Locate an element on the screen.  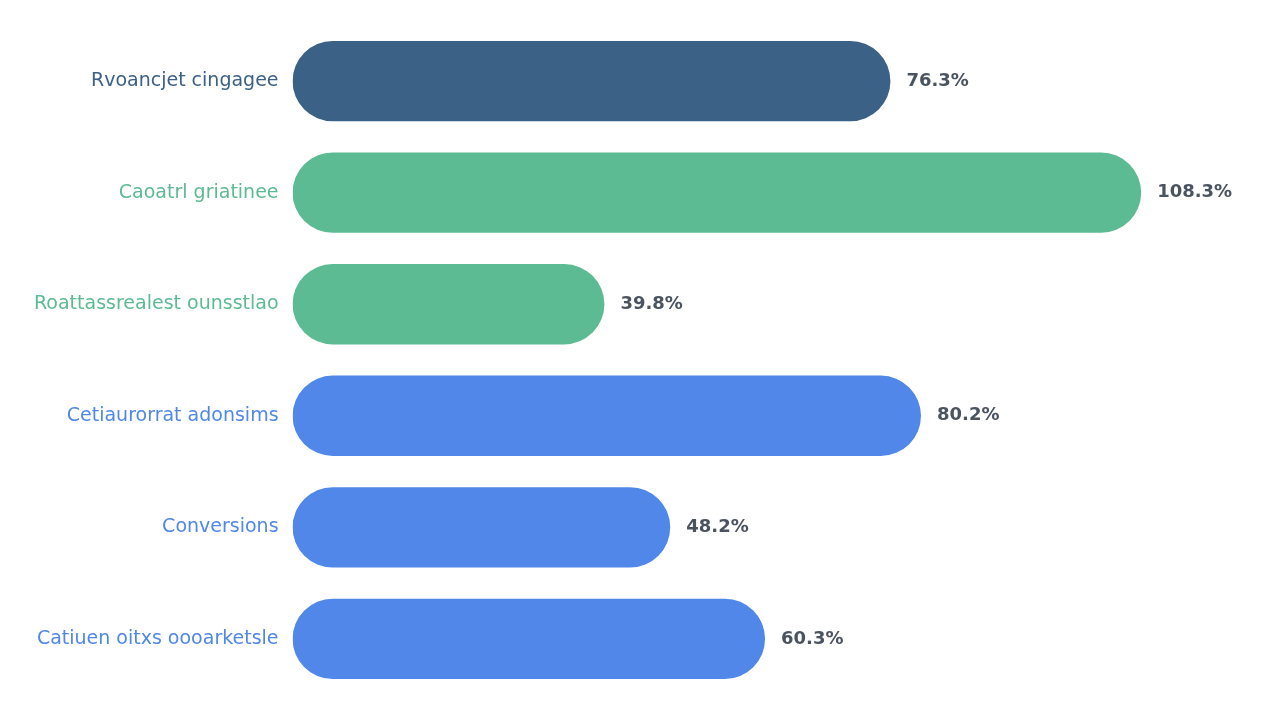
y-tick-label: Conversions is located at coordinates (220, 525).